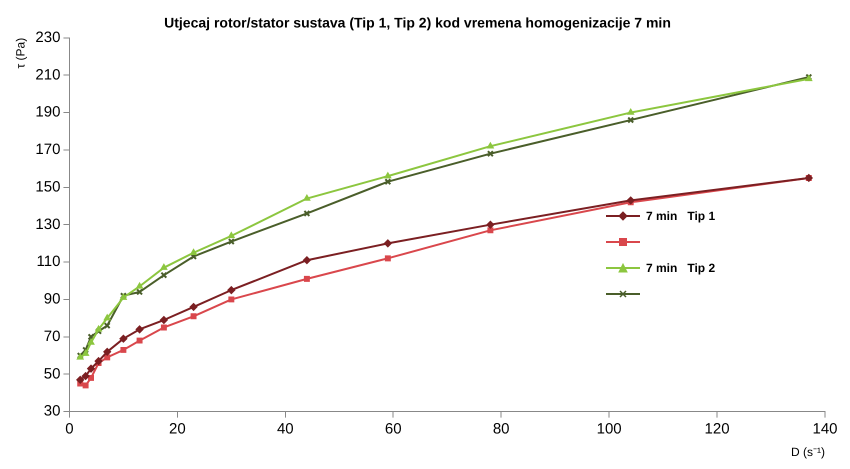 This screenshot has height=469, width=850. Describe the element at coordinates (52, 336) in the screenshot. I see `y-tick-label: 70` at that location.